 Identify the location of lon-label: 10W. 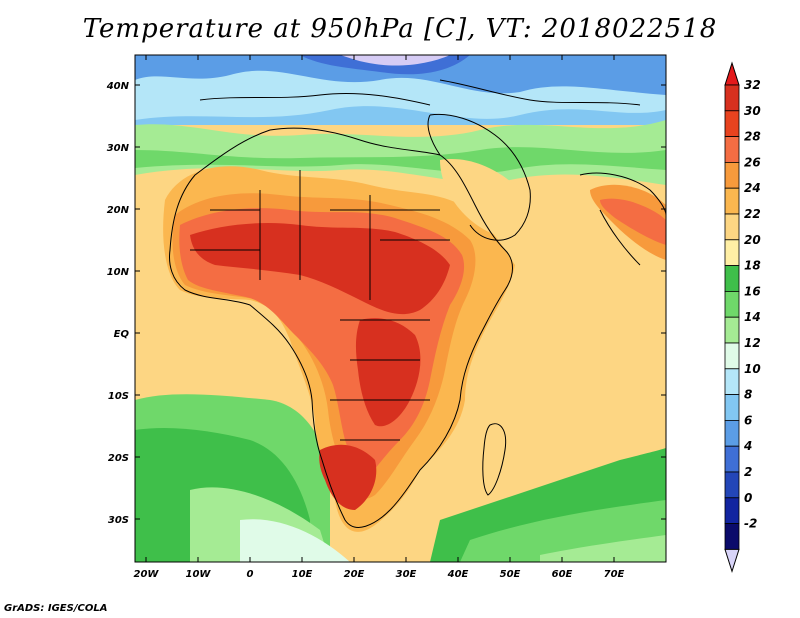
(199, 574).